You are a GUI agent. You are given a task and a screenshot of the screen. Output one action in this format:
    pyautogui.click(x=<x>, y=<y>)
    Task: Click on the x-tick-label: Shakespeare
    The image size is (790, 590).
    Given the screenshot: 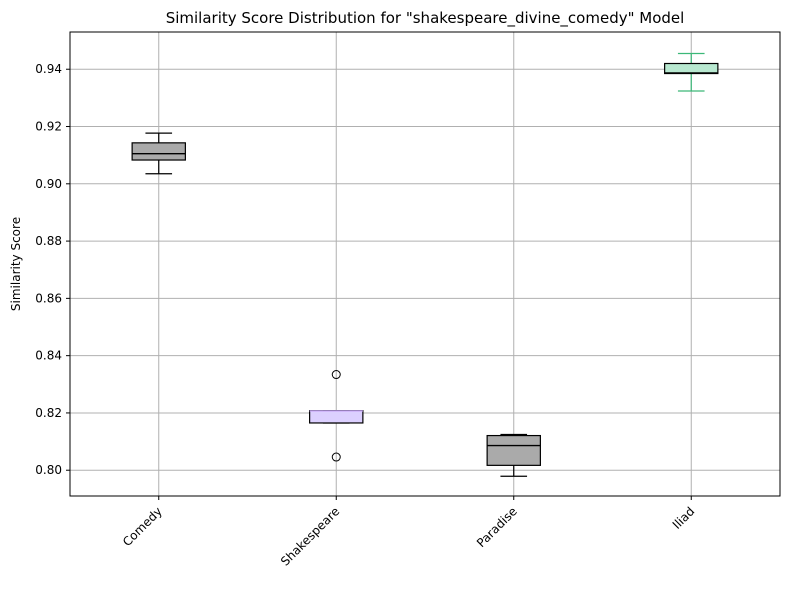 What is the action you would take?
    pyautogui.click(x=310, y=536)
    